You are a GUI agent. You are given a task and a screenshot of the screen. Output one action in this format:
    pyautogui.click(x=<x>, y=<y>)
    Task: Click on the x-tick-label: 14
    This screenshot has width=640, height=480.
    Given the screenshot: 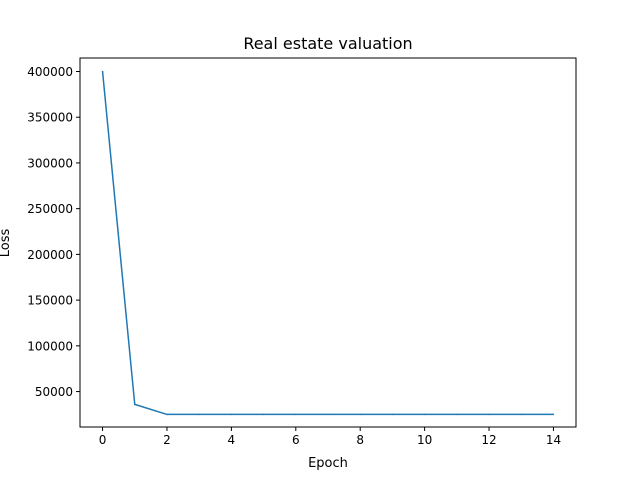 What is the action you would take?
    pyautogui.click(x=553, y=440)
    